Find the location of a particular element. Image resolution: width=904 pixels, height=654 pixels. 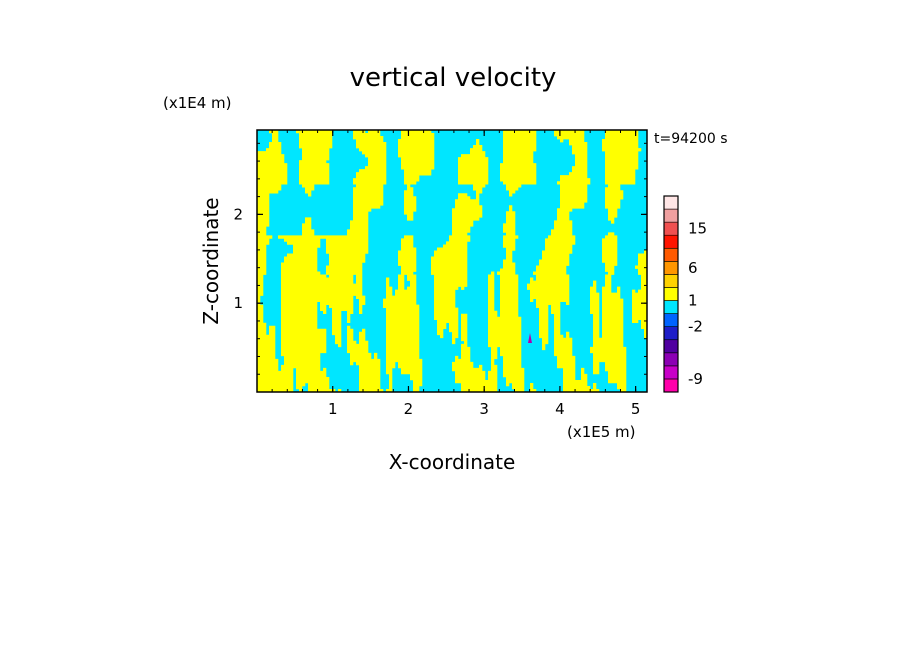

y-multiplier-label: (x1E4 m) is located at coordinates (197, 103).